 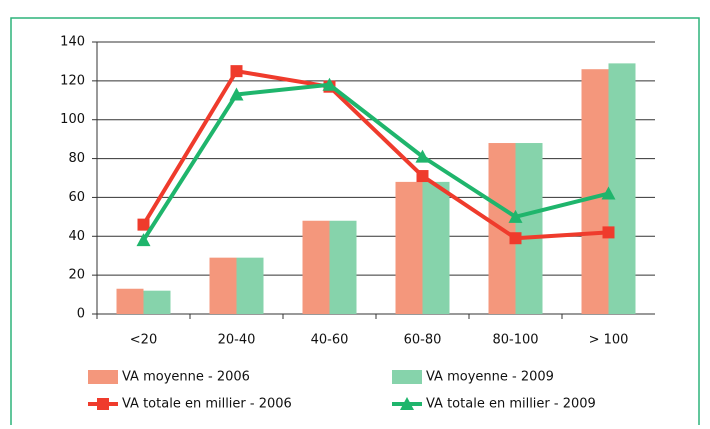 What do you see at coordinates (490, 377) in the screenshot?
I see `legend-label: VA moyenne - 2009` at bounding box center [490, 377].